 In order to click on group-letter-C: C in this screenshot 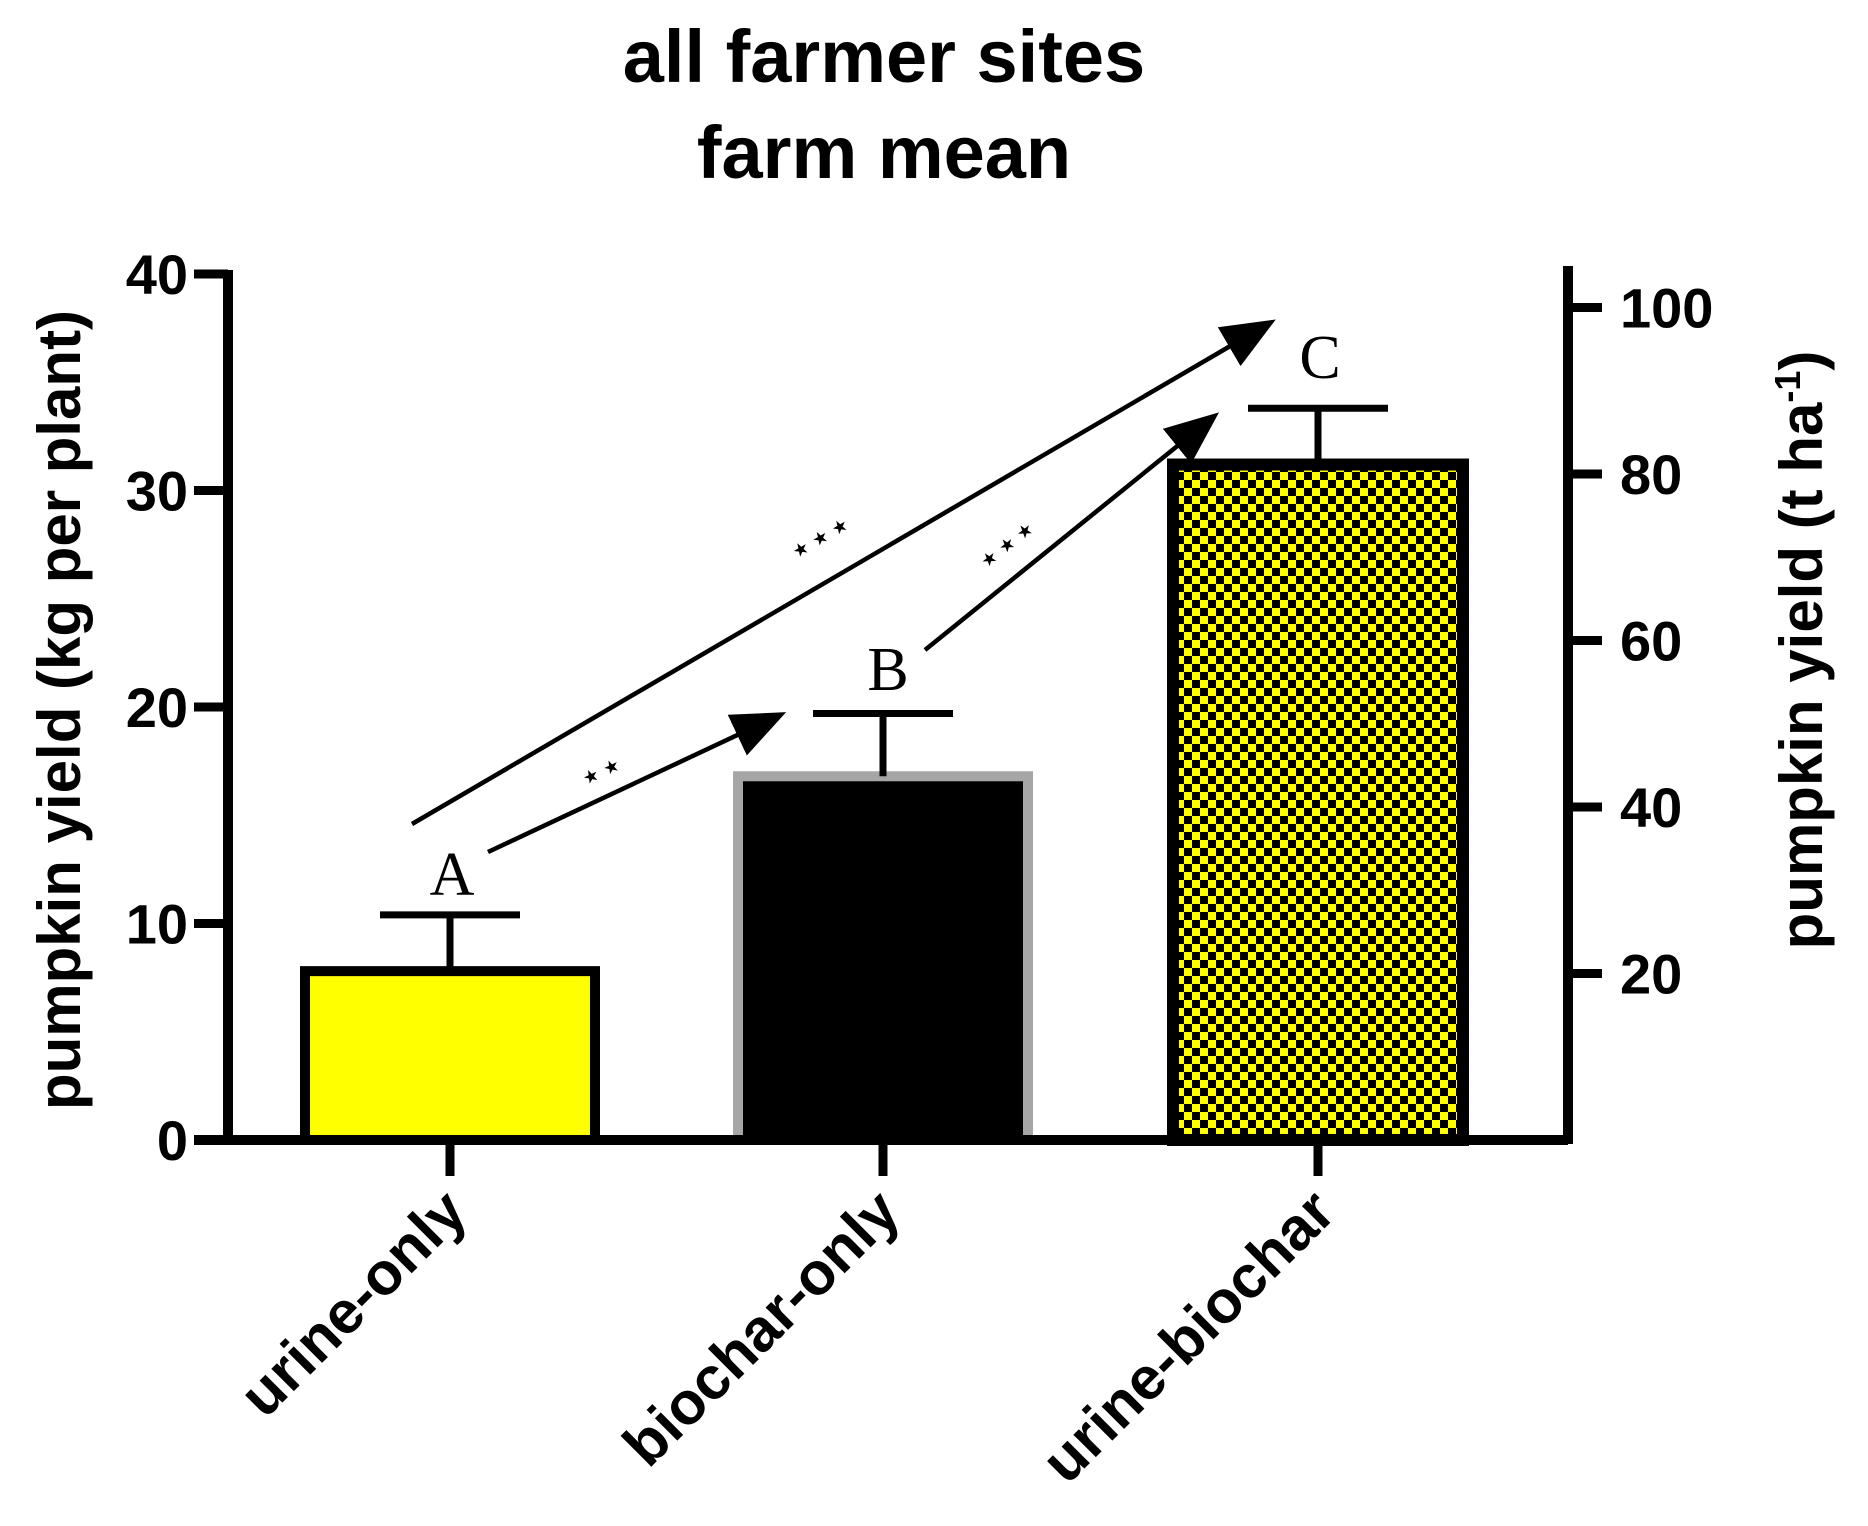, I will do `click(1319, 358)`.